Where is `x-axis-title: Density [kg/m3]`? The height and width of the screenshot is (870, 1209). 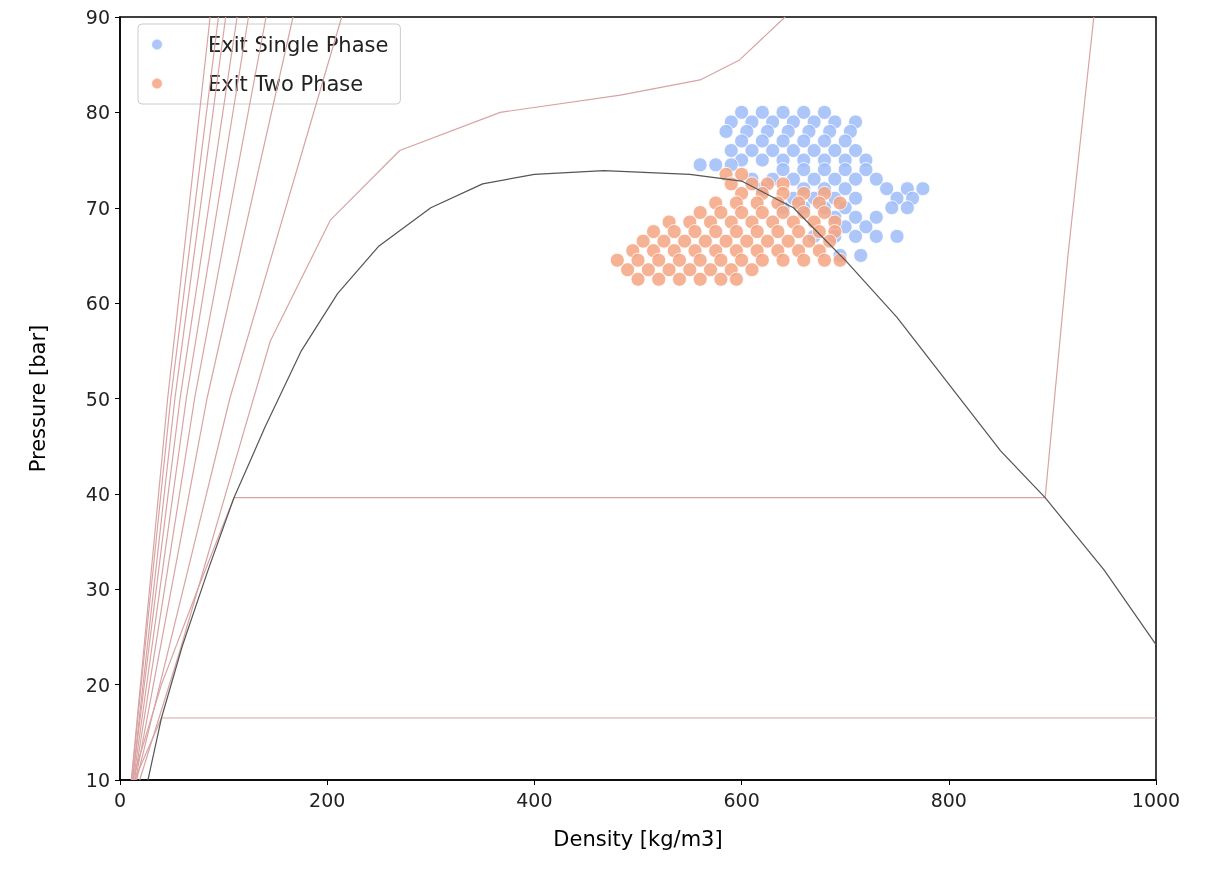 x-axis-title: Density [kg/m3] is located at coordinates (638, 838).